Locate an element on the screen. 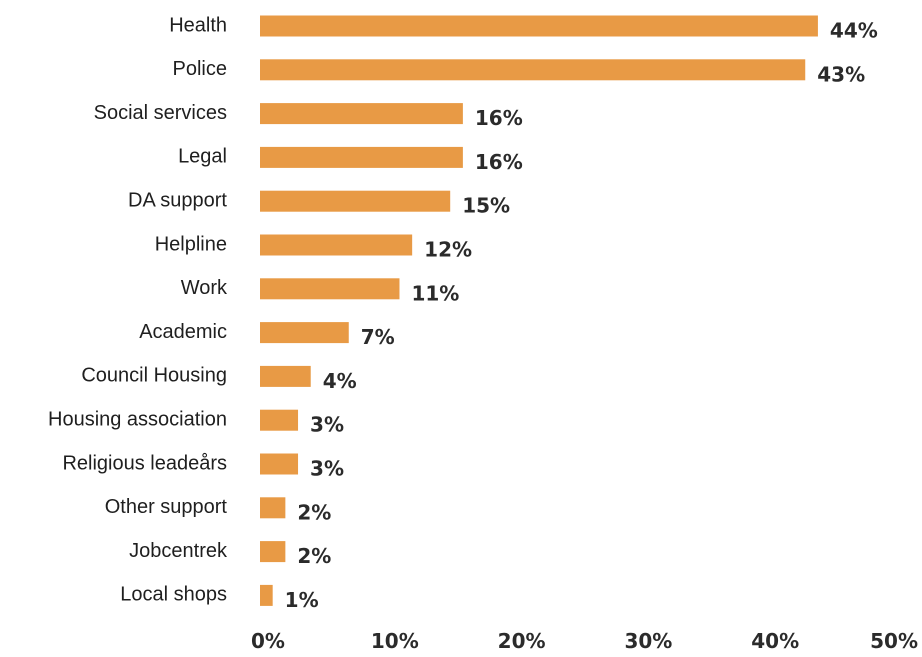  category-label: Academic is located at coordinates (183, 332).